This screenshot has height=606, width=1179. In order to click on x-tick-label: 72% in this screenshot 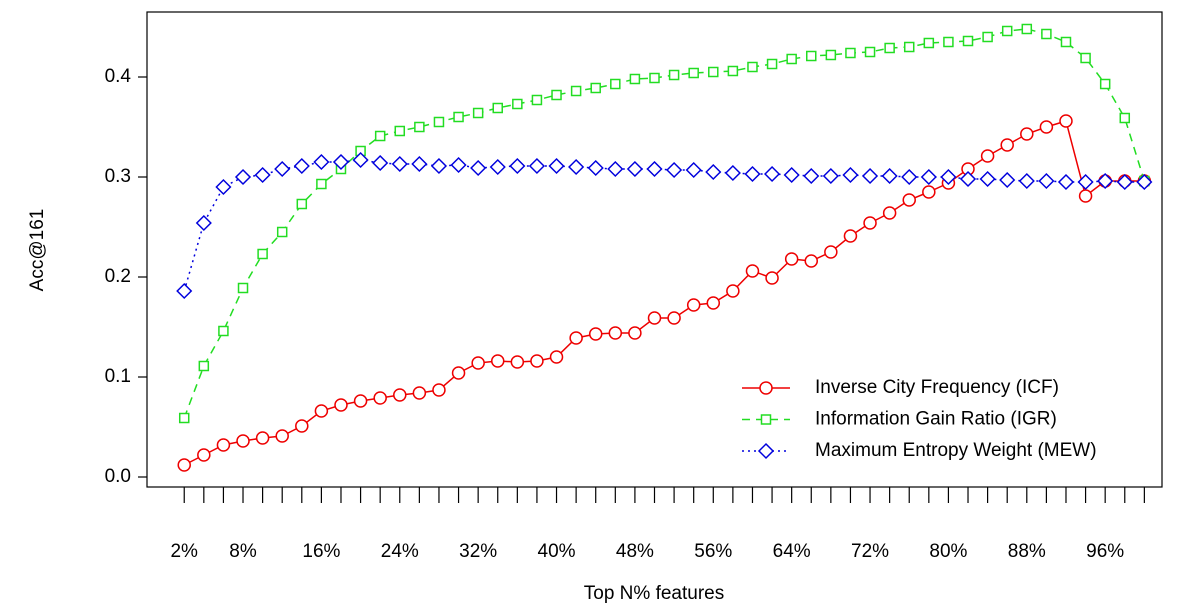, I will do `click(870, 551)`.